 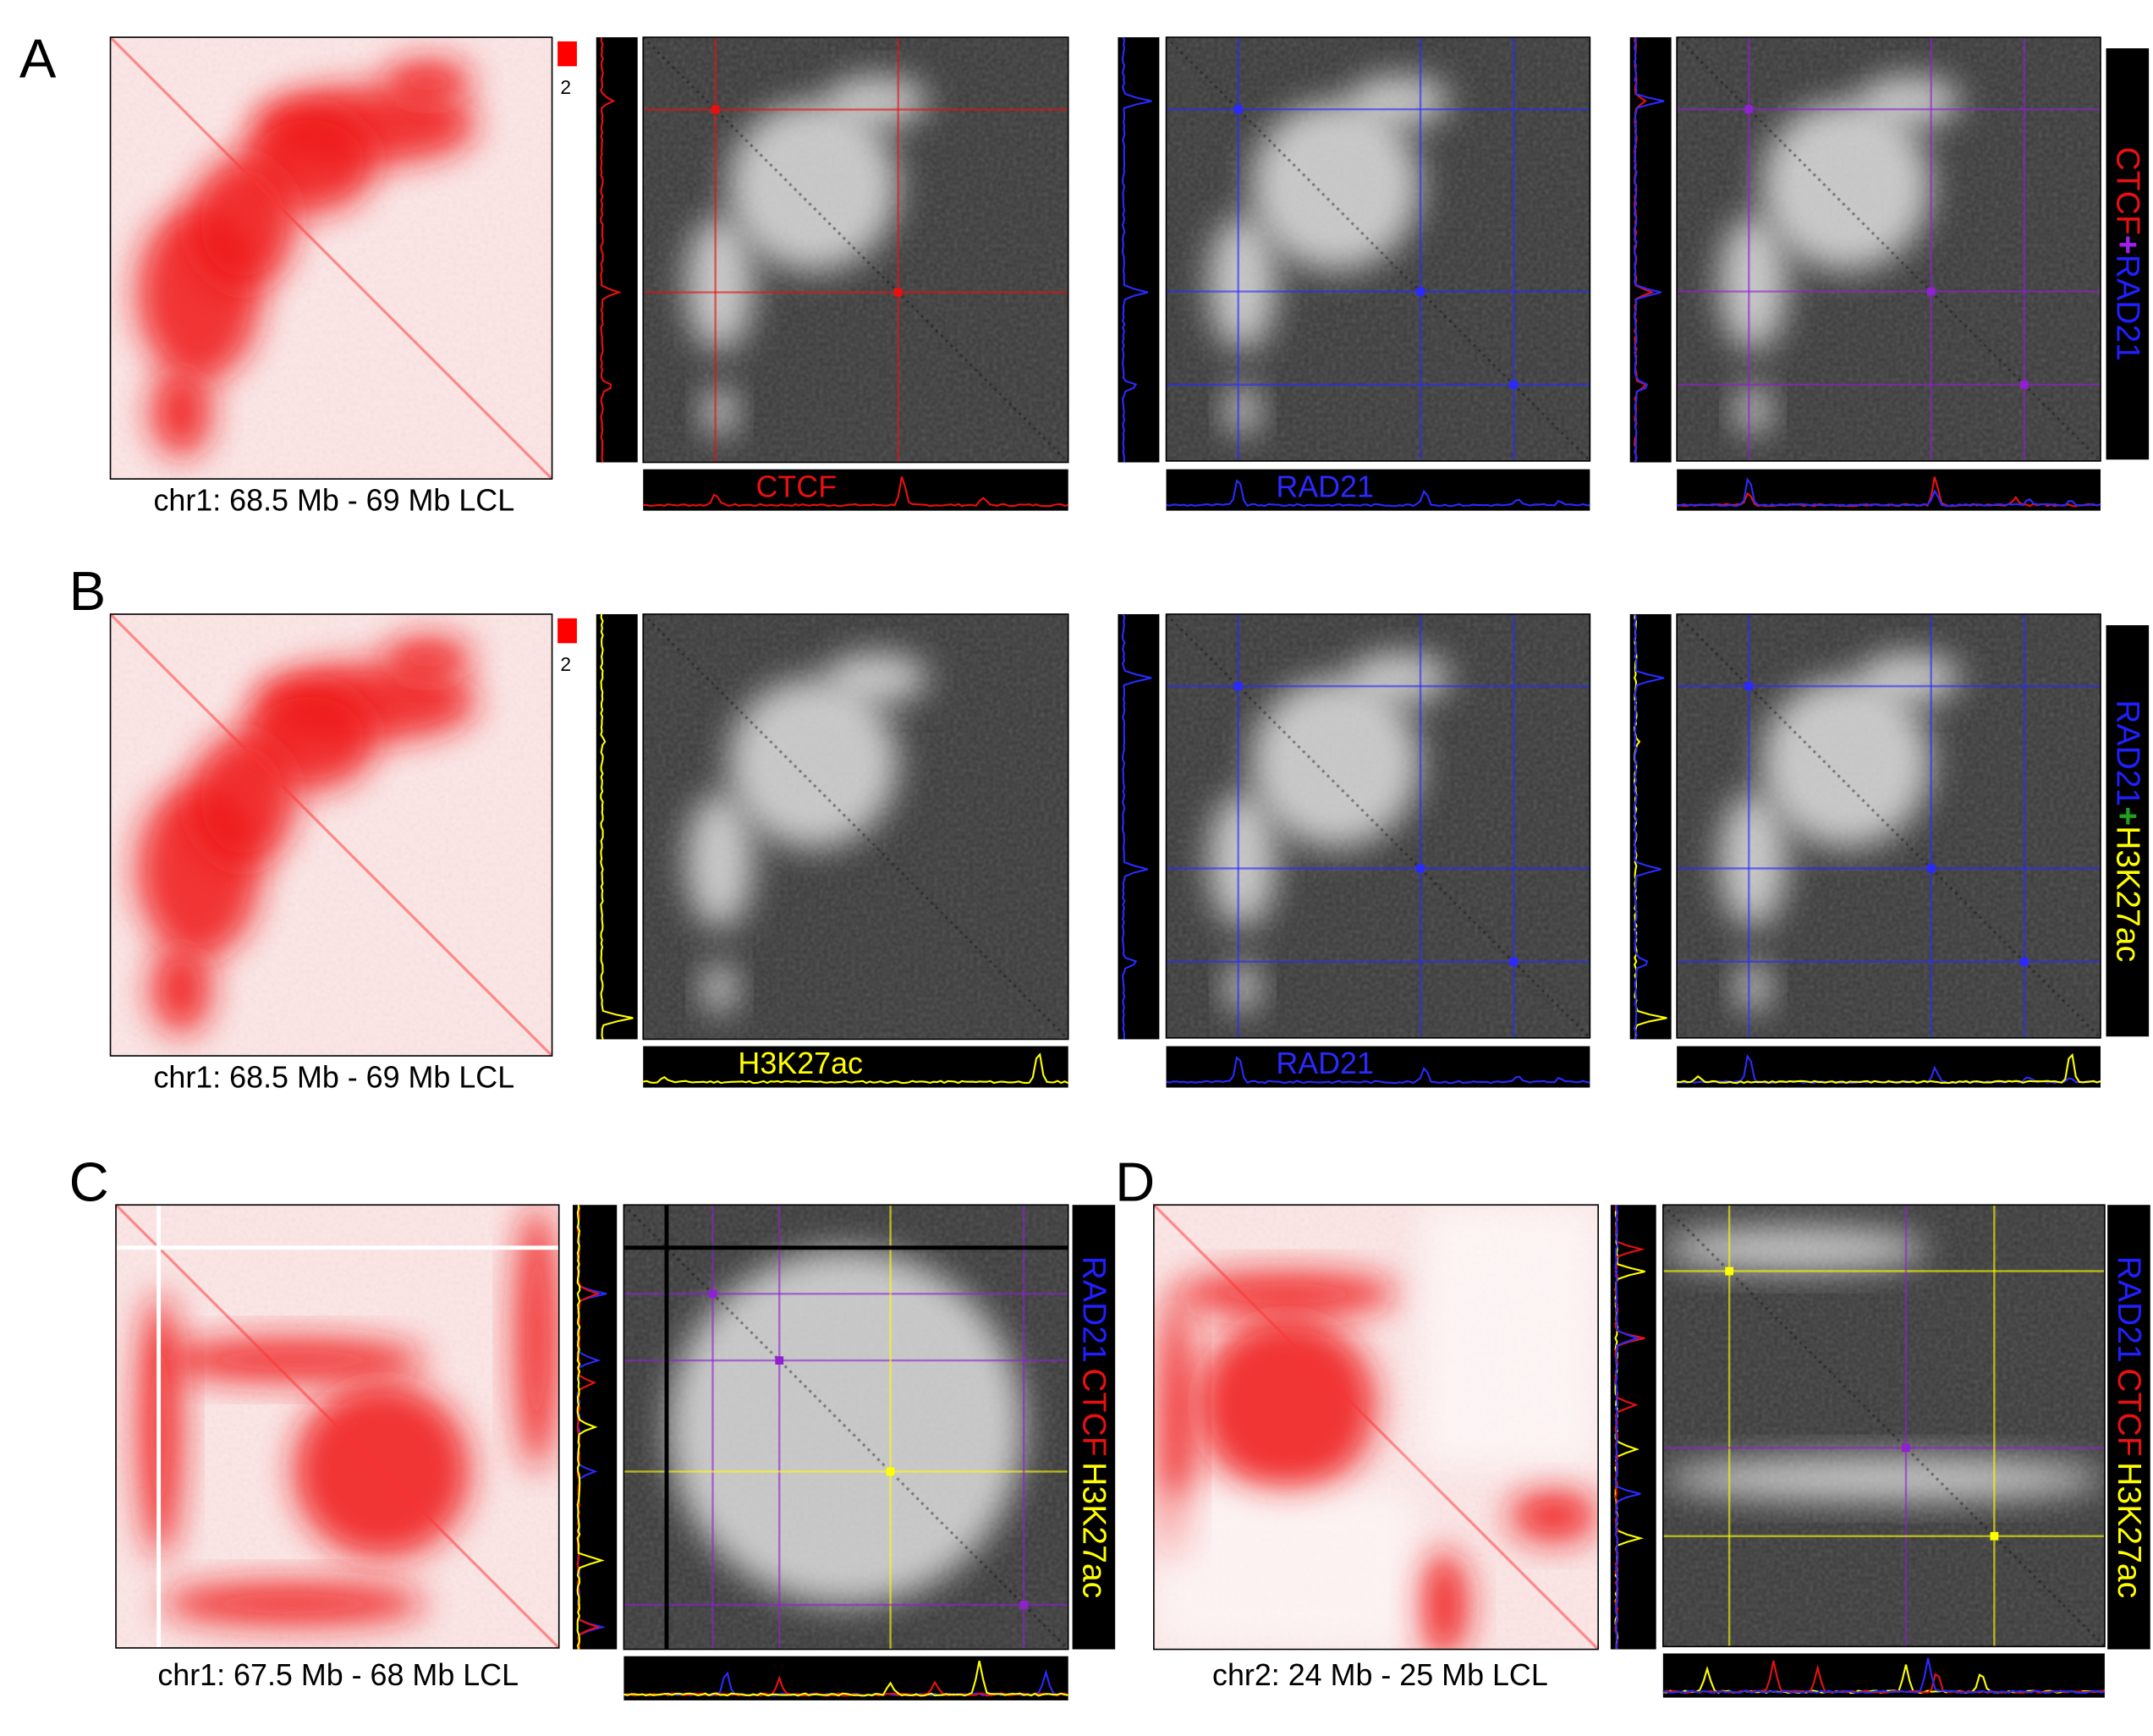 What do you see at coordinates (88, 591) in the screenshot?
I see `panel-label: B` at bounding box center [88, 591].